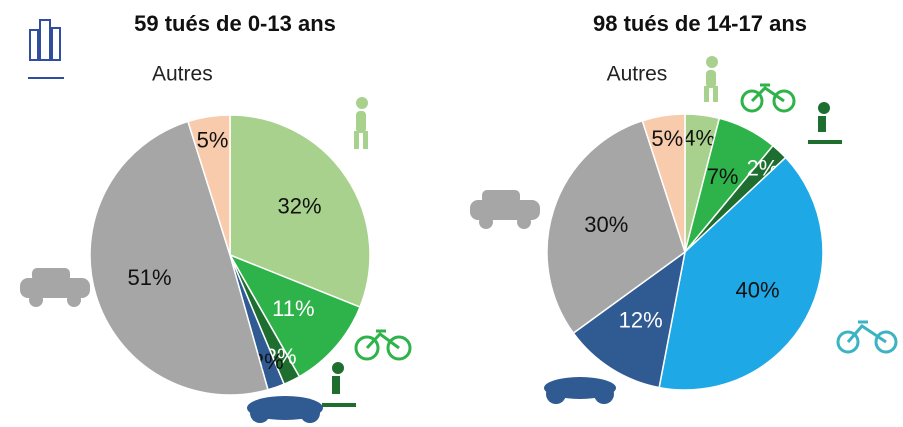  What do you see at coordinates (758, 290) in the screenshot?
I see `value-label: 40%` at bounding box center [758, 290].